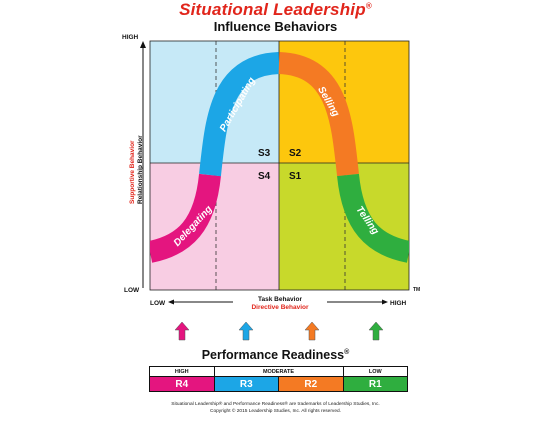 Image resolution: width=551 pixels, height=431 pixels. What do you see at coordinates (275, 355) in the screenshot?
I see `performance-readiness-title: Performance Readiness®` at bounding box center [275, 355].